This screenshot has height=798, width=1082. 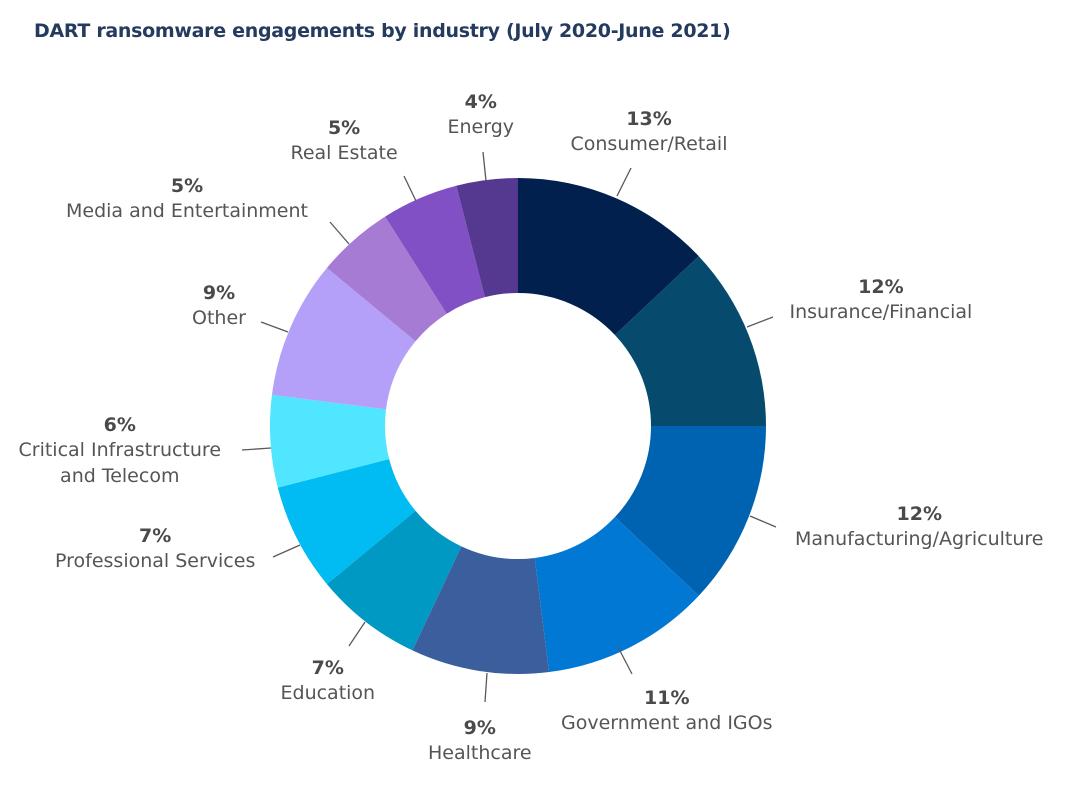 I want to click on slice-percent: 13%, so click(x=649, y=119).